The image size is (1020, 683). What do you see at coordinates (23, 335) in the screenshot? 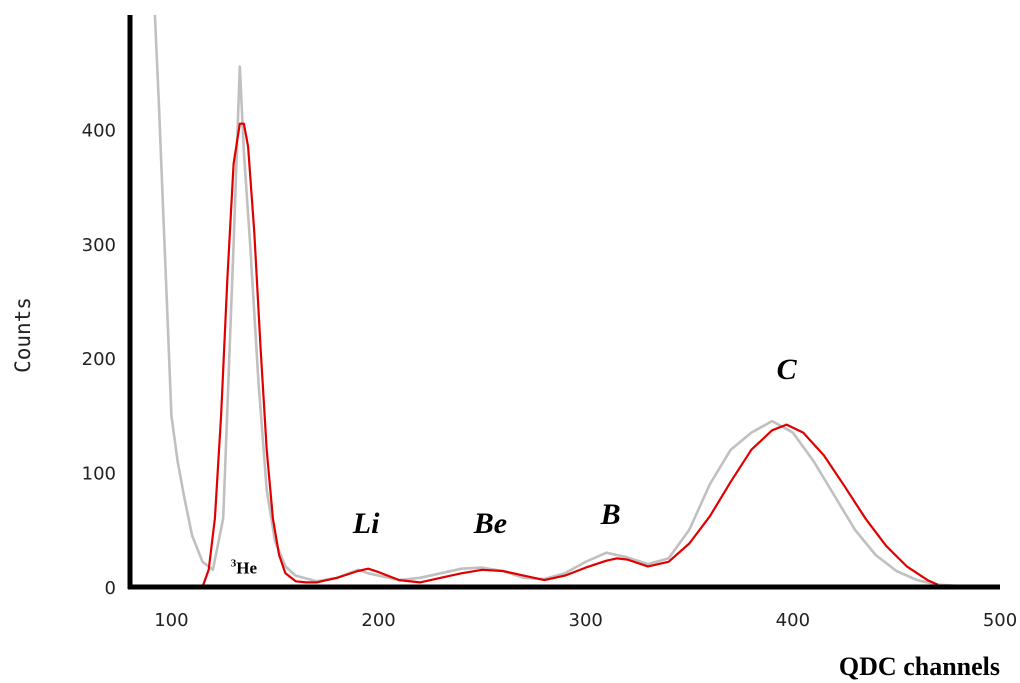
I see `y-axis-label: Counts` at bounding box center [23, 335].